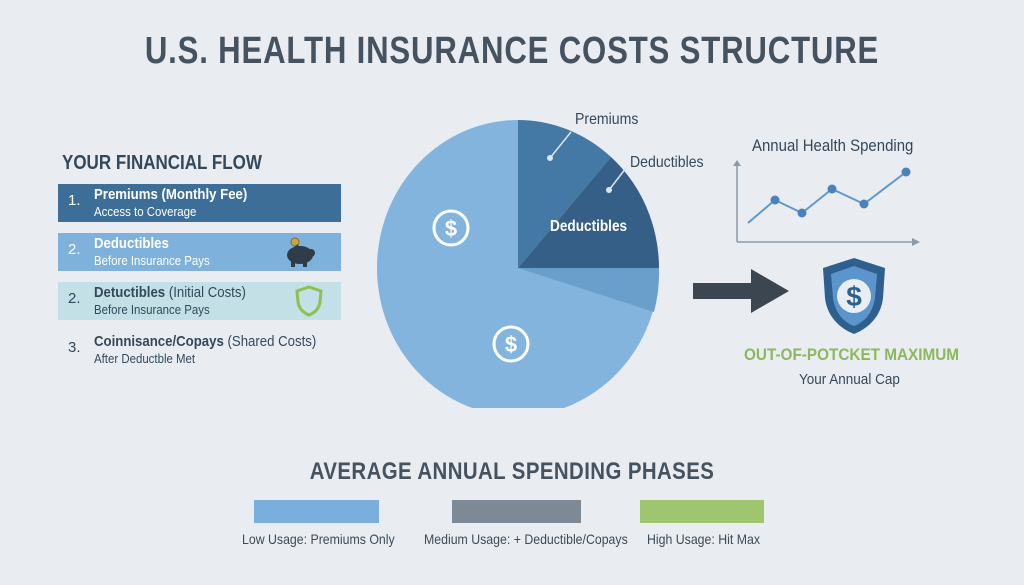  What do you see at coordinates (74, 347) in the screenshot?
I see `step-number: 3.` at bounding box center [74, 347].